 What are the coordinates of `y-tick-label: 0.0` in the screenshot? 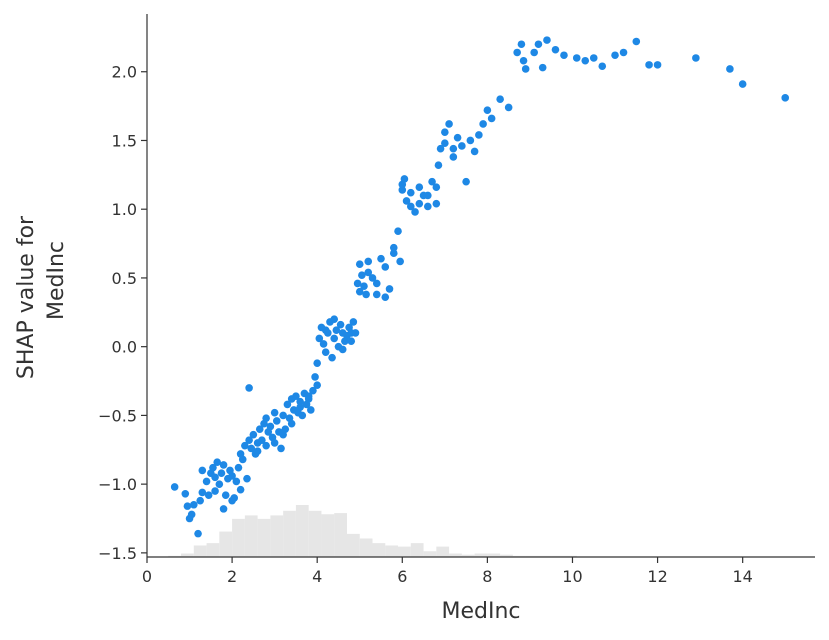 It's located at (124, 347).